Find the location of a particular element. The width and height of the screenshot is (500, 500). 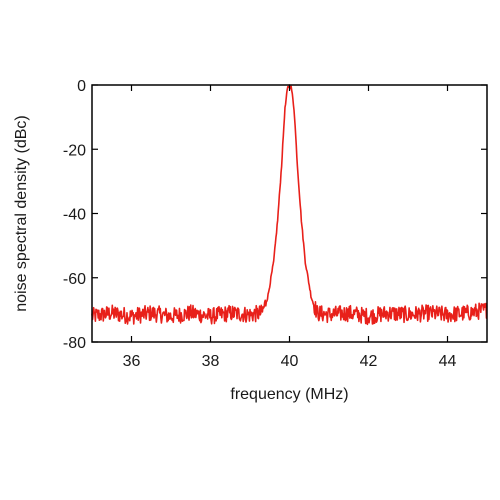

y-axis-label: noise spectral density (dBc) is located at coordinates (21, 213).